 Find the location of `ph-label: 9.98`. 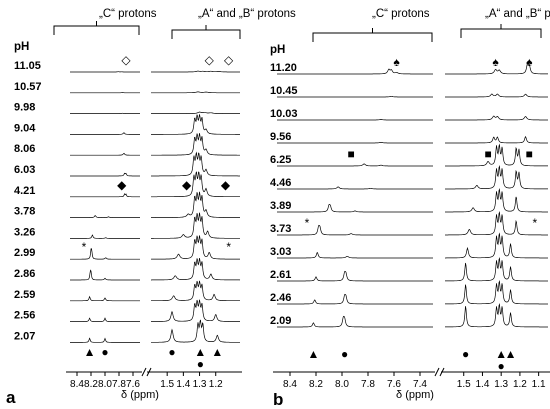

ph-label: 9.98 is located at coordinates (24, 108).